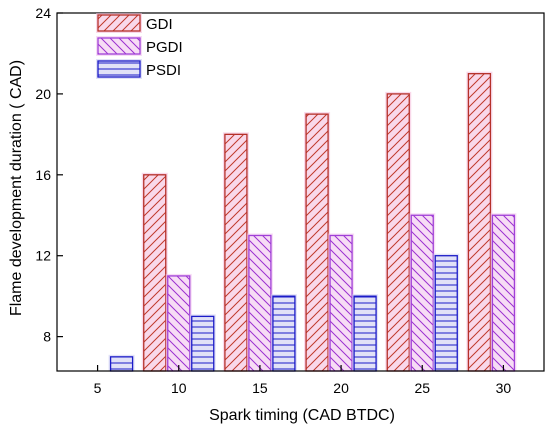 Image resolution: width=550 pixels, height=433 pixels. I want to click on y-tick-label: 16, so click(43, 175).